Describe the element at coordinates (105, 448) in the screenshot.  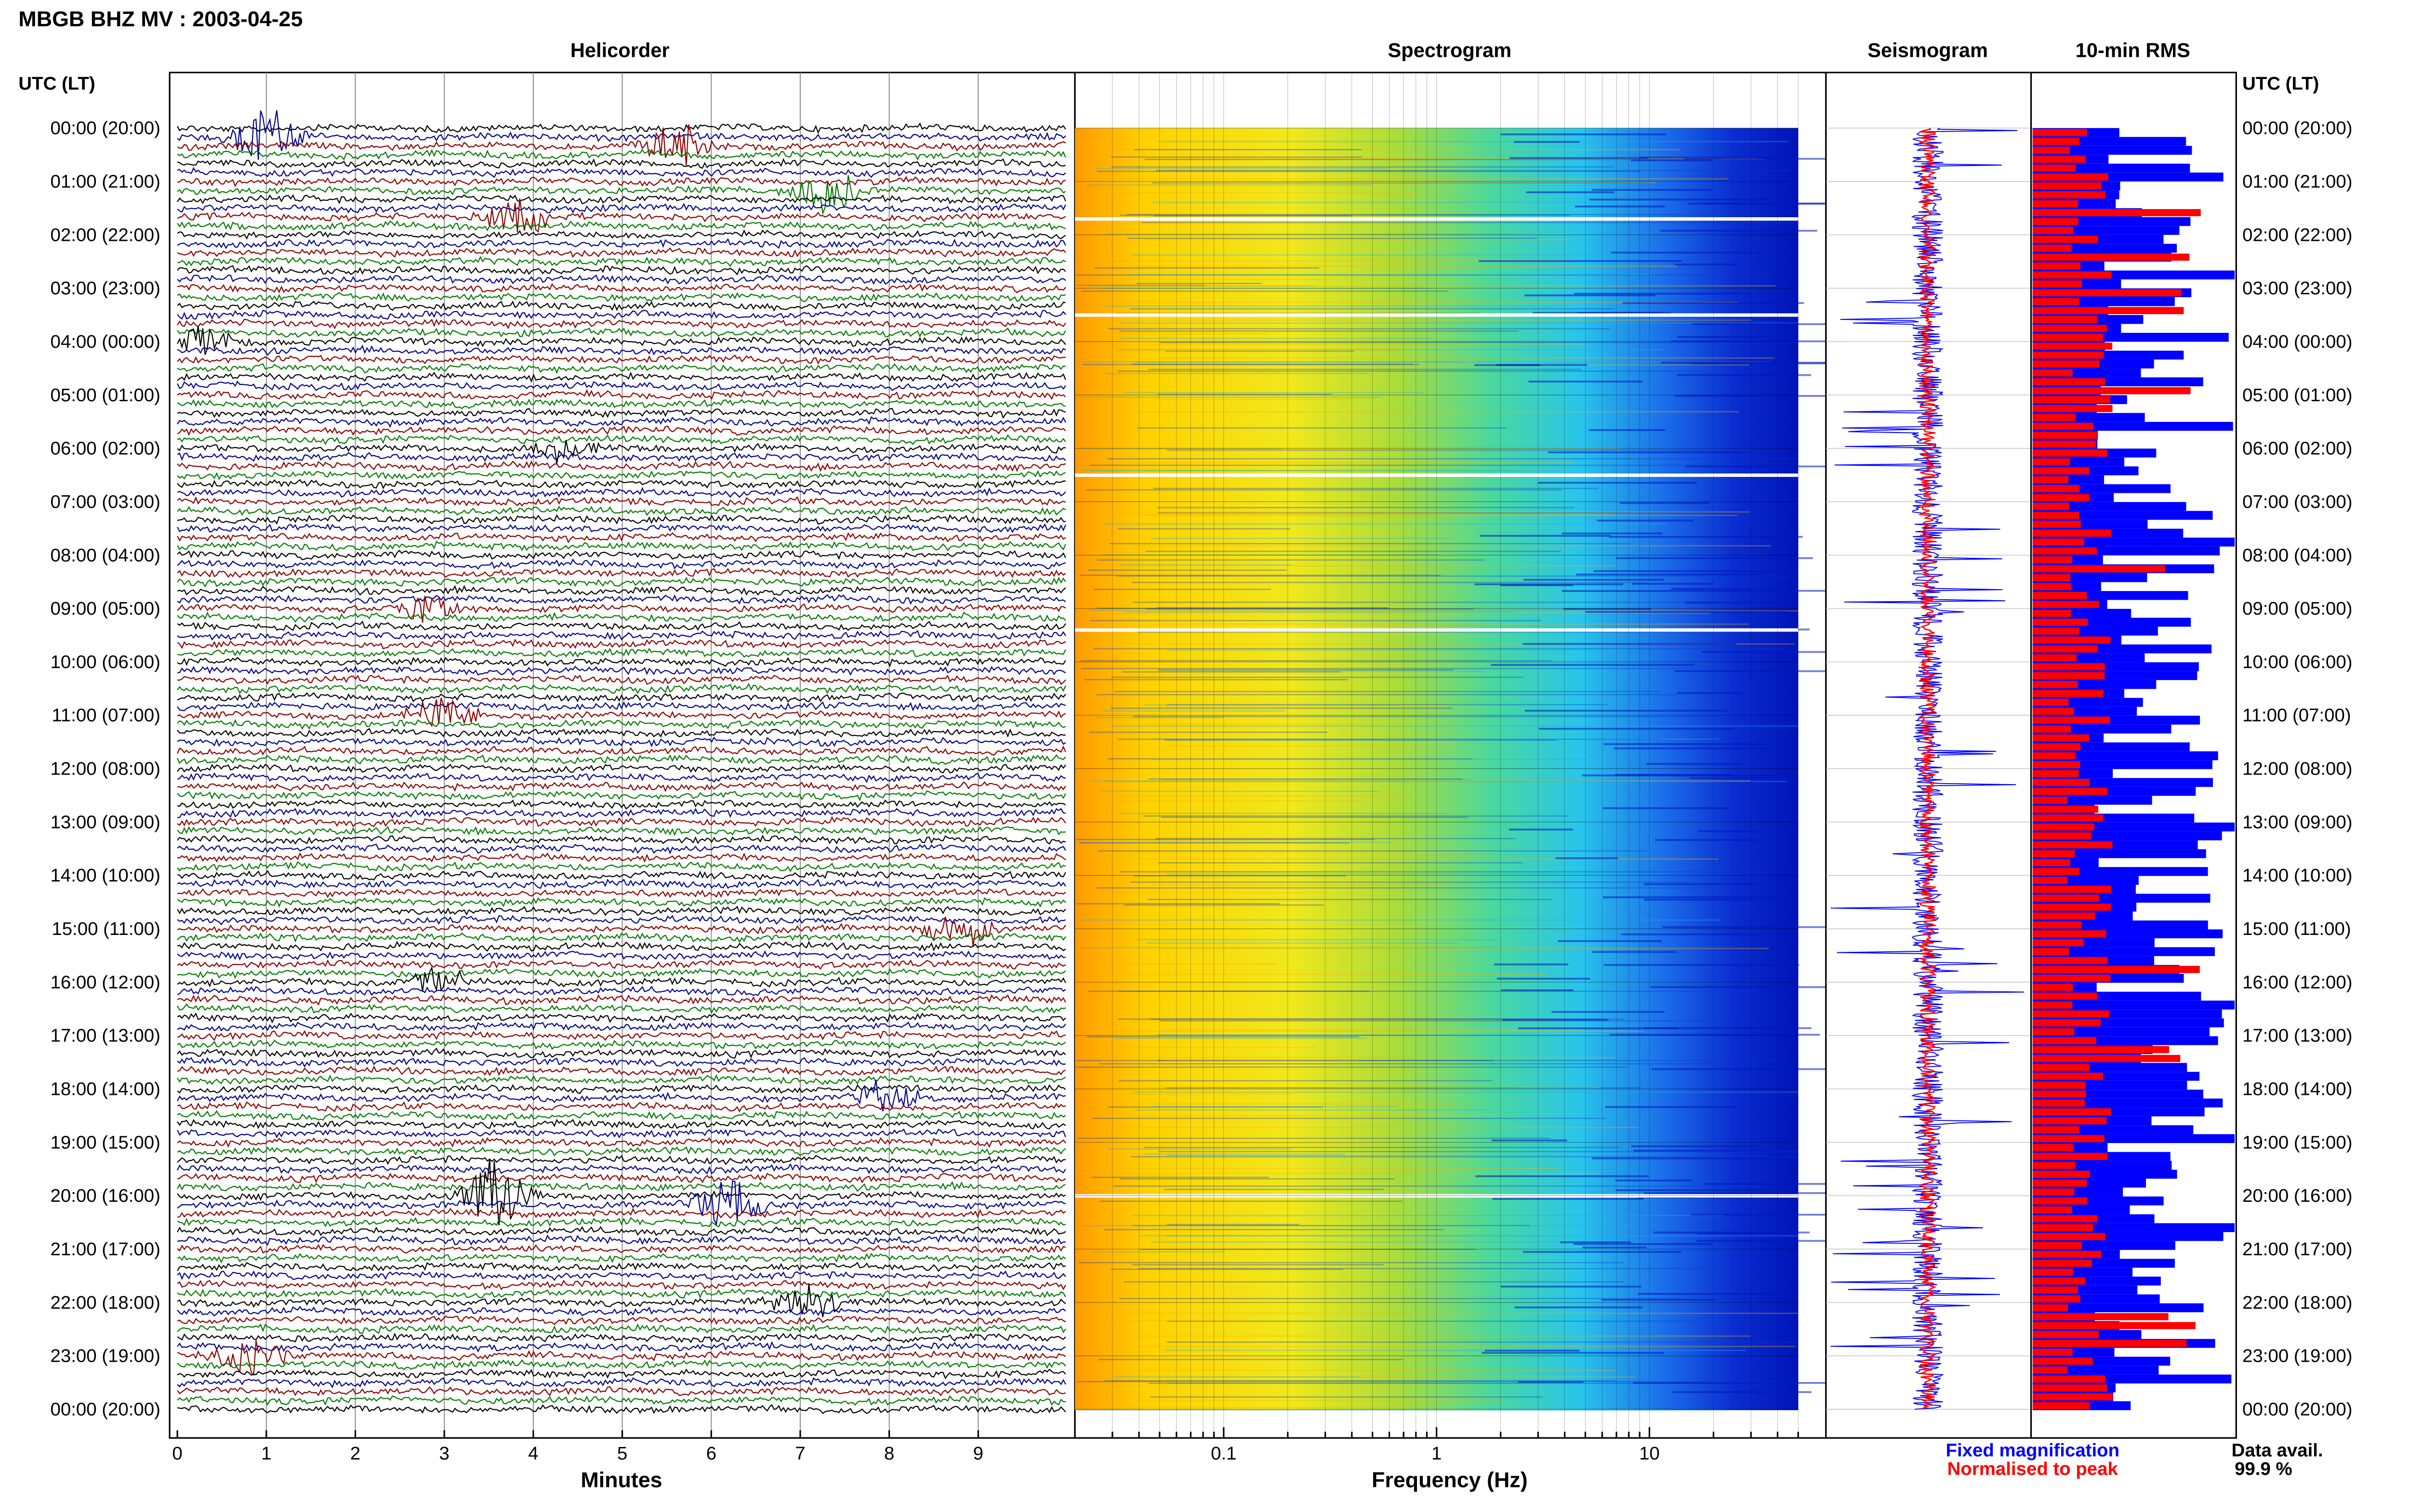
I see `time-label-left: 06:00 (02:00)` at that location.